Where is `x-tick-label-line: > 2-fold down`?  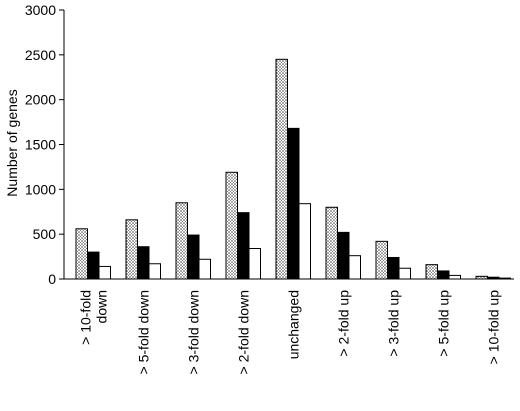 x-tick-label-line: > 2-fold down is located at coordinates (243, 332).